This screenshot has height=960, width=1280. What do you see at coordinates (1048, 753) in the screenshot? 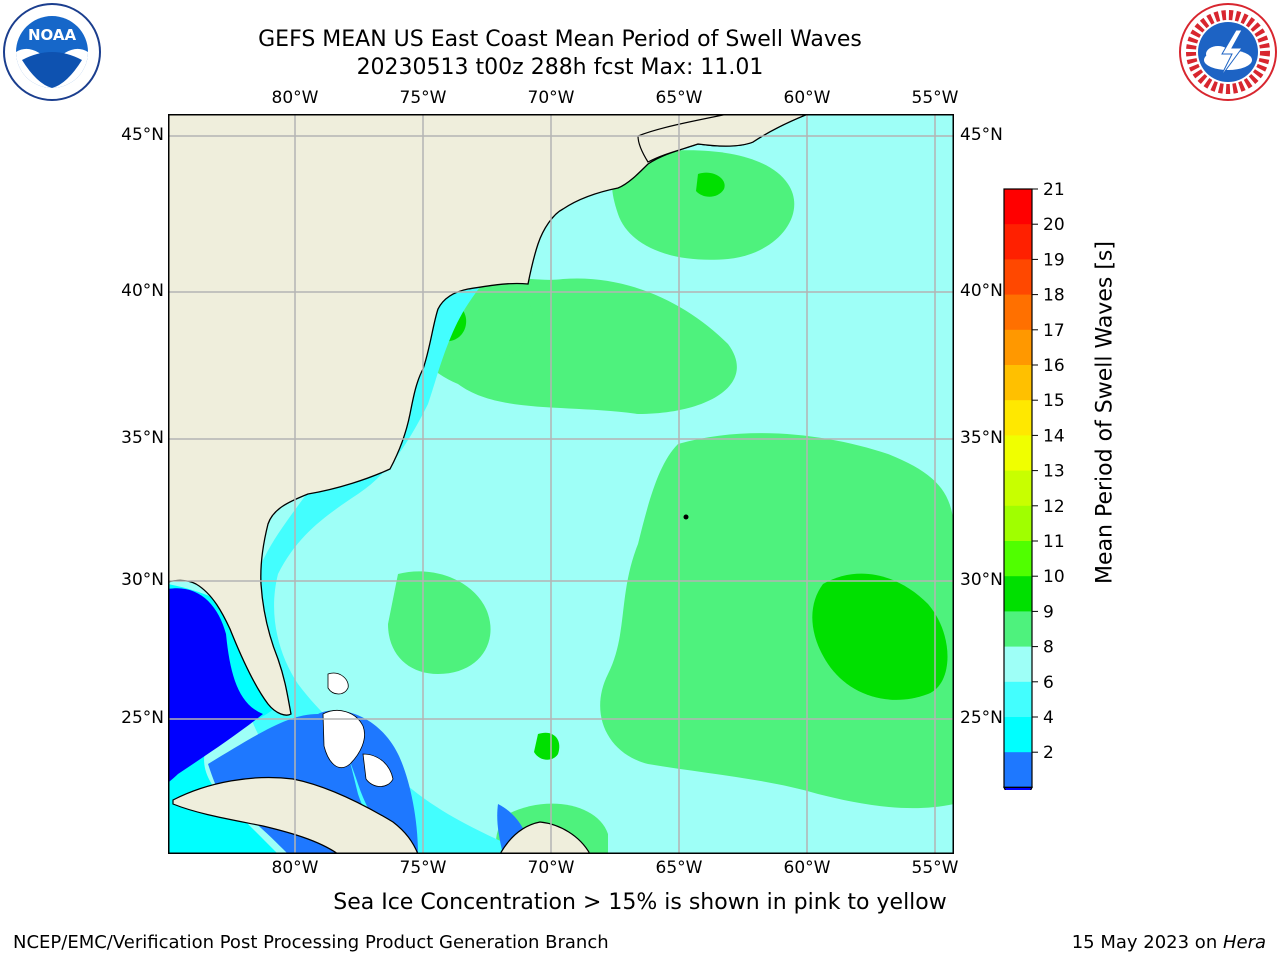
I see `colorbar-tick-label: 2` at bounding box center [1048, 753].